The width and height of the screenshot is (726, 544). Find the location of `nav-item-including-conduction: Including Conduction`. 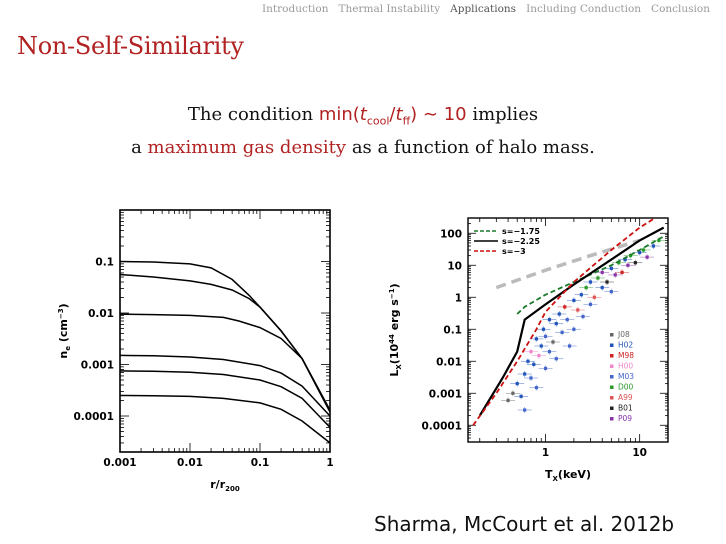

nav-item-including-conduction: Including Conduction is located at coordinates (584, 9).